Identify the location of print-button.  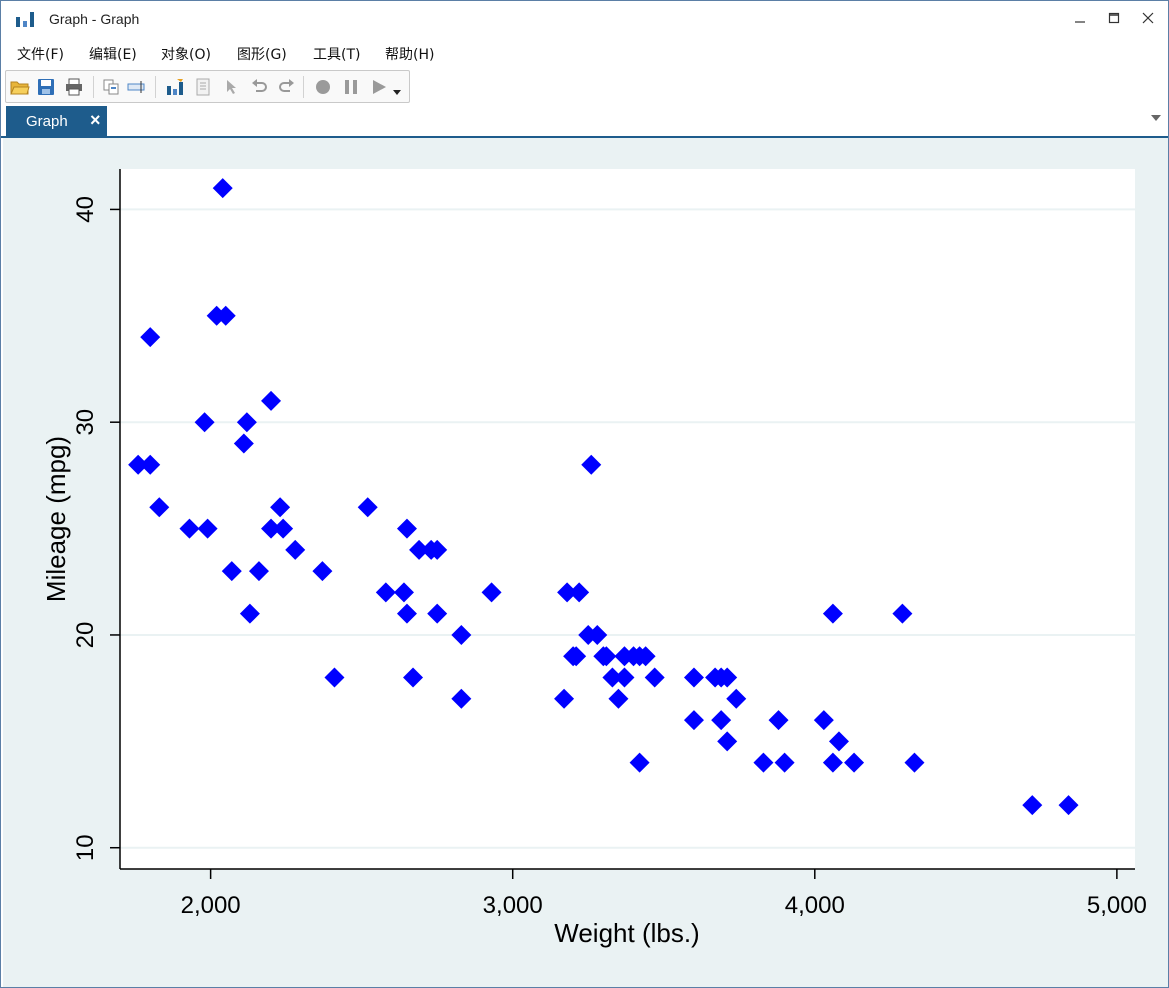
(74, 87).